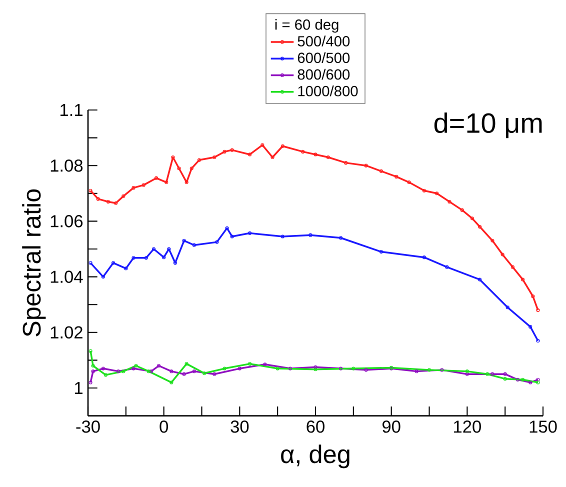  Describe the element at coordinates (306, 26) in the screenshot. I see `legend-title: i = 60 deg` at that location.